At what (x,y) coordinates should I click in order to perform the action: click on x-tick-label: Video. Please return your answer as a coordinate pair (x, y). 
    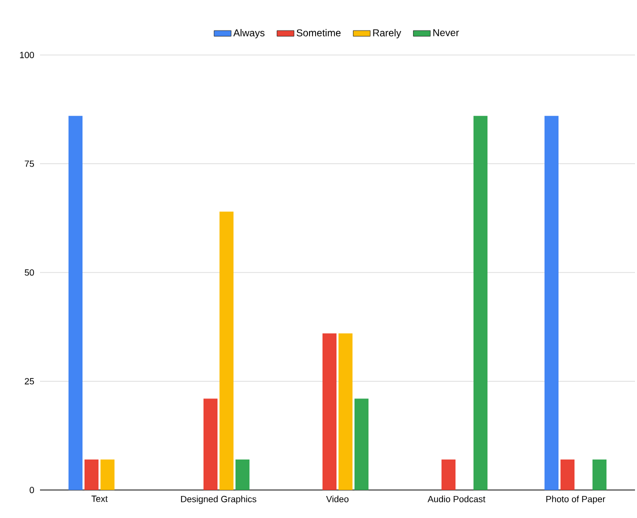
    Looking at the image, I should click on (337, 499).